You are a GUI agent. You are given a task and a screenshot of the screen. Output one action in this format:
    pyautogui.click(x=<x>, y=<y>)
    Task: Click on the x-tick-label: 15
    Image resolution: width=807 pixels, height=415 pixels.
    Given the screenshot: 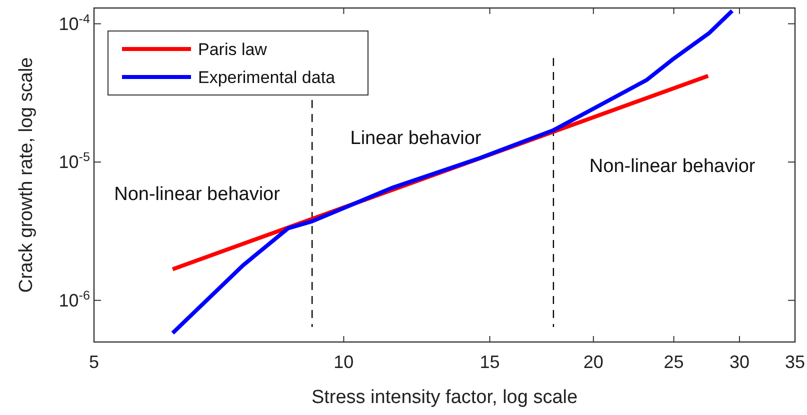 What is the action you would take?
    pyautogui.click(x=490, y=362)
    